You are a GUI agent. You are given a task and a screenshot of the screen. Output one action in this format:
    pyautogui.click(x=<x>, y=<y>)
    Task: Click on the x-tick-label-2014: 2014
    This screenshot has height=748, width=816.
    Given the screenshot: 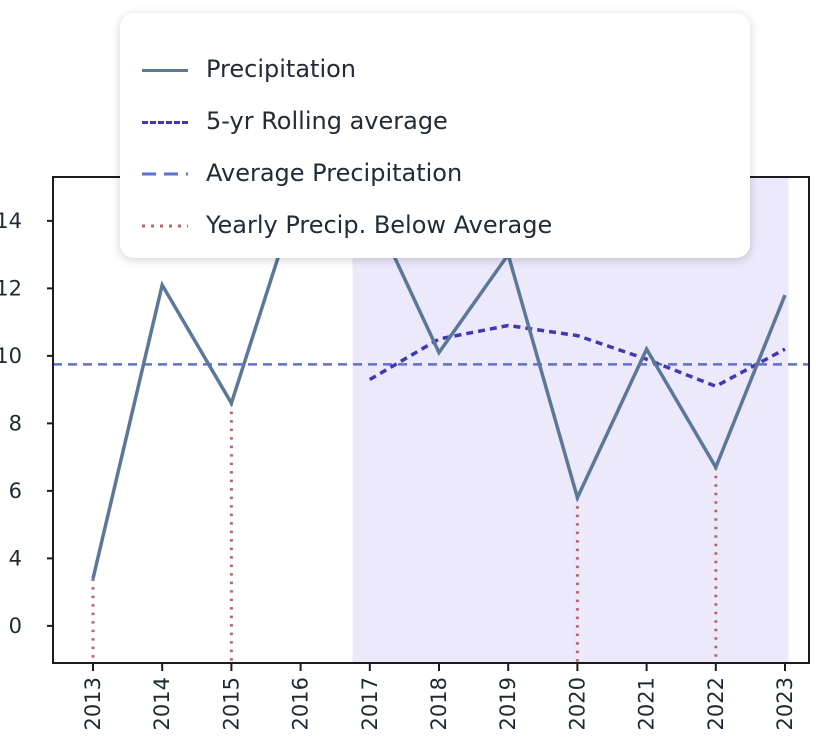 What is the action you would take?
    pyautogui.click(x=162, y=703)
    